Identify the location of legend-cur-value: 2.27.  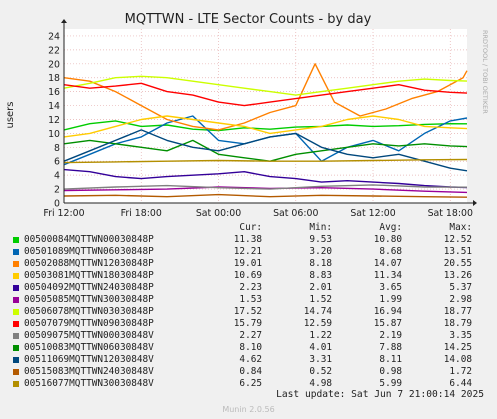
(250, 335).